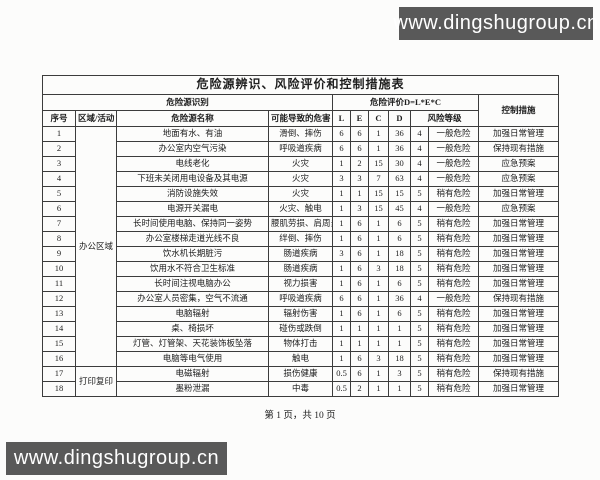 Image resolution: width=600 pixels, height=480 pixels. I want to click on hazard-name-cell: 长时间使用电脑、保持同一姿势, so click(192, 224).